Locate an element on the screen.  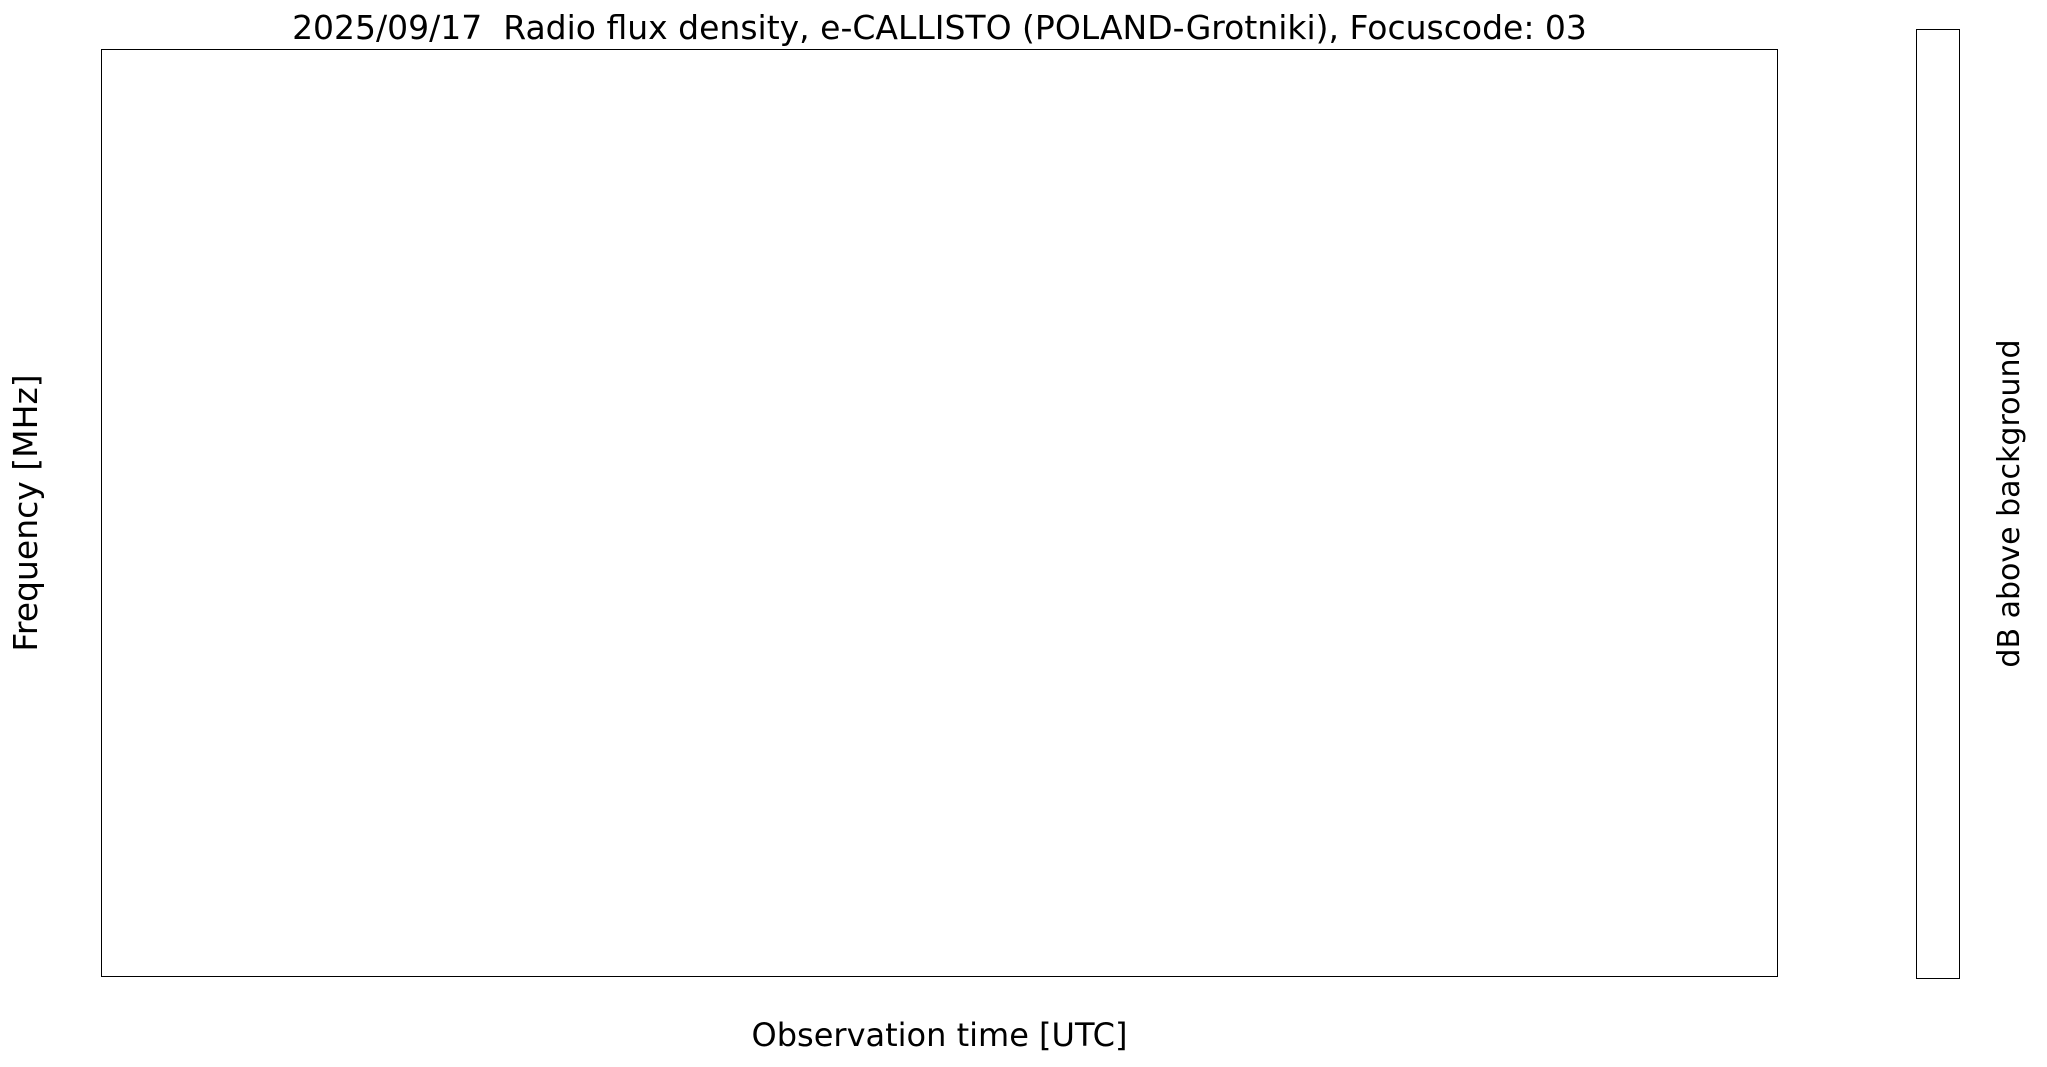
x-axis-label: Observation time [UTC] is located at coordinates (939, 1035).